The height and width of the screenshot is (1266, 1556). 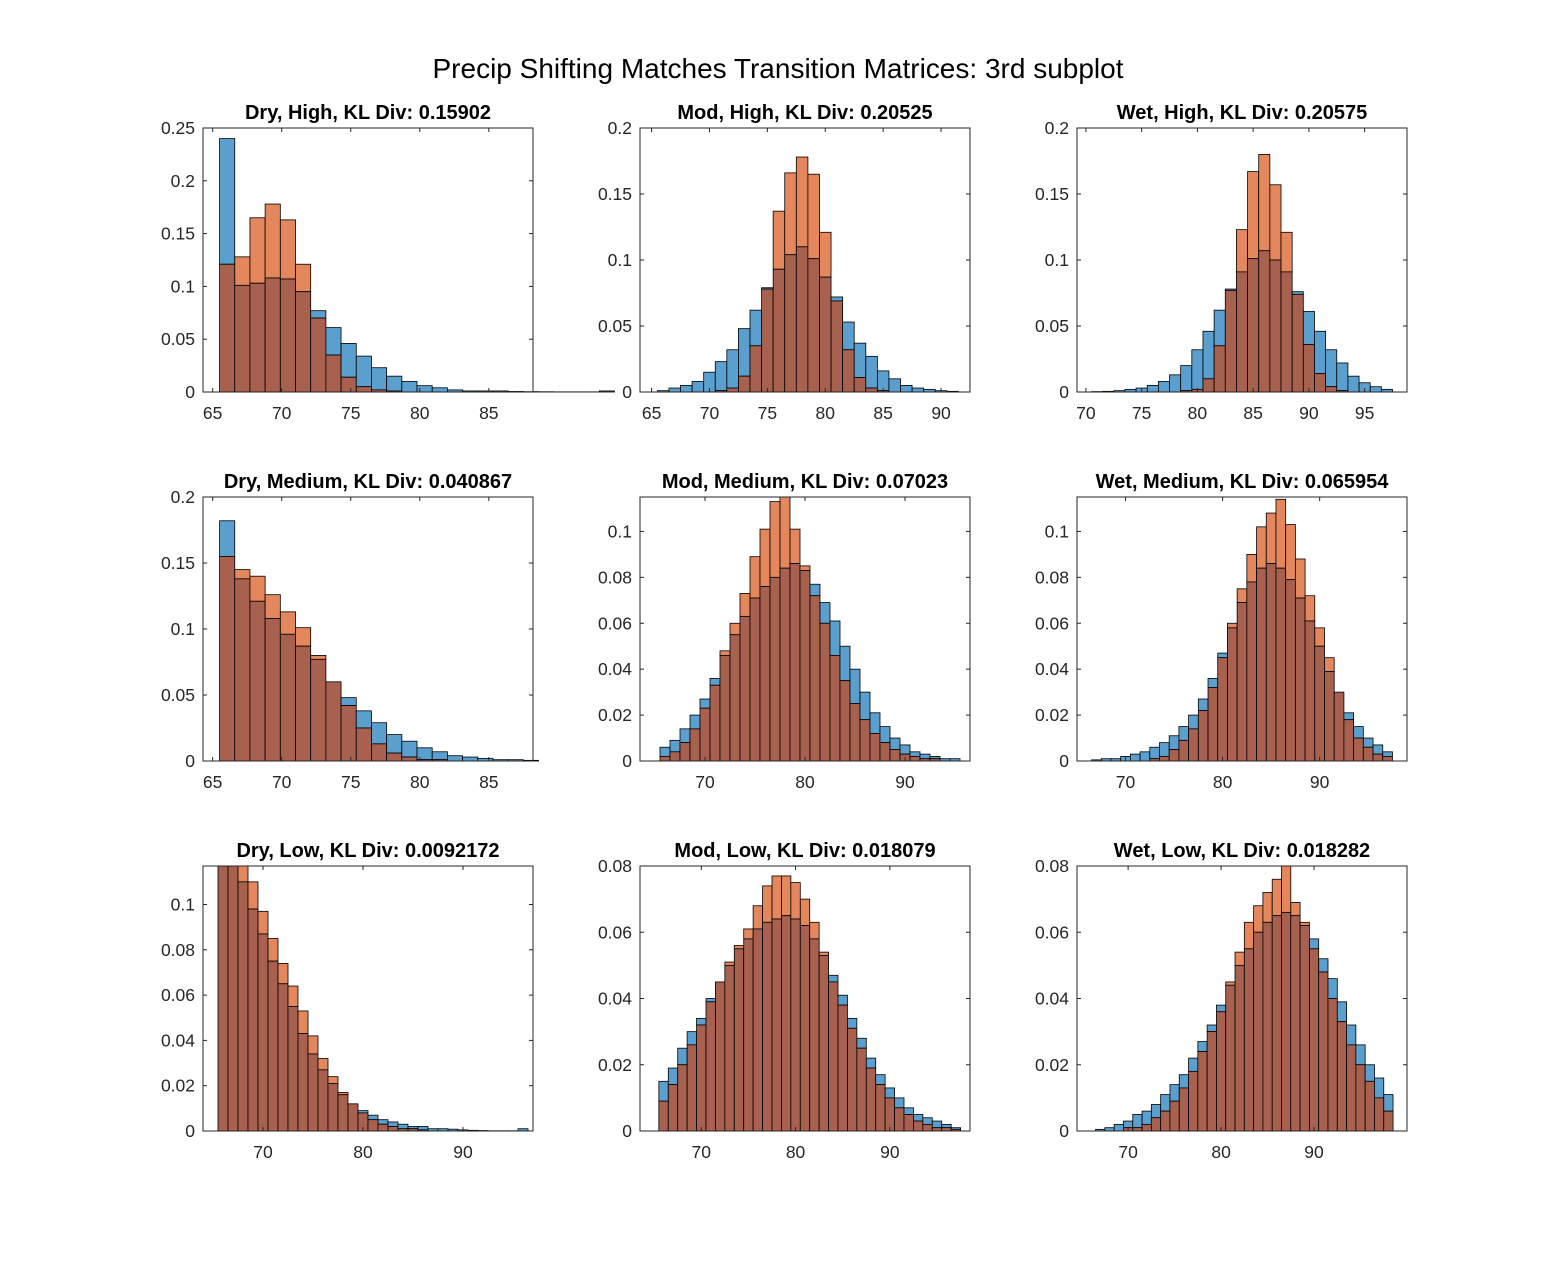 What do you see at coordinates (178, 695) in the screenshot?
I see `y-tick-label: 0.05` at bounding box center [178, 695].